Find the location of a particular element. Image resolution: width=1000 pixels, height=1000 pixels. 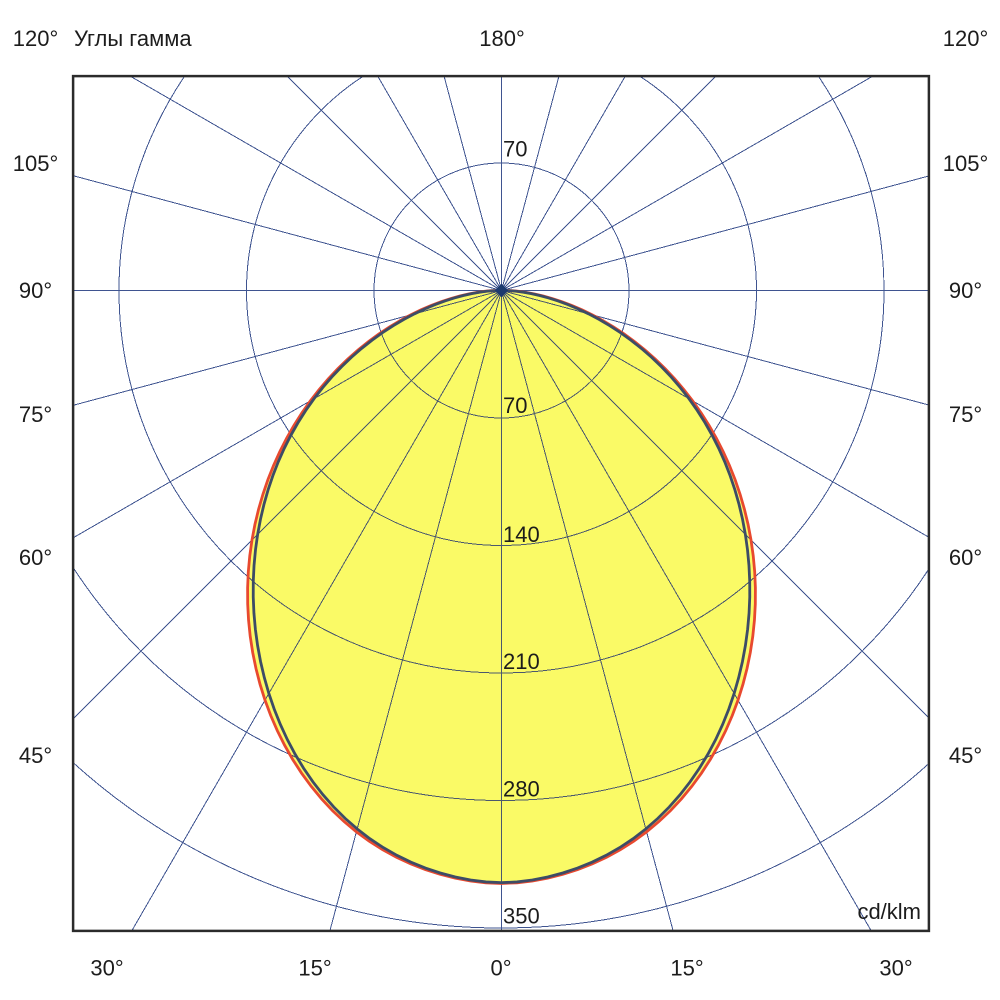

svg-text: 210 is located at coordinates (521, 661).